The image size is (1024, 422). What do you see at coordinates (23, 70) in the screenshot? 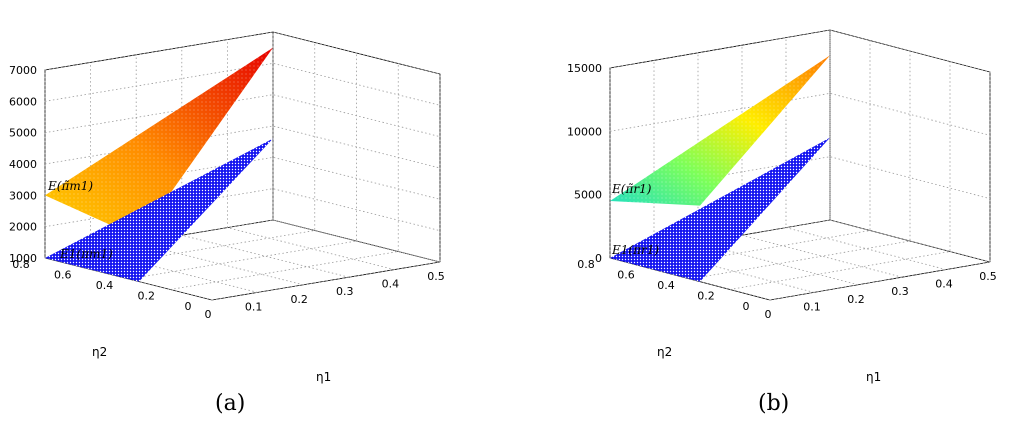
I see `z-tick-label: 7000` at bounding box center [23, 70].